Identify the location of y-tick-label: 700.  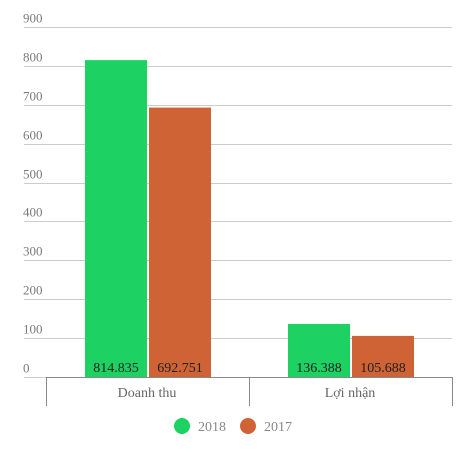
(33, 96).